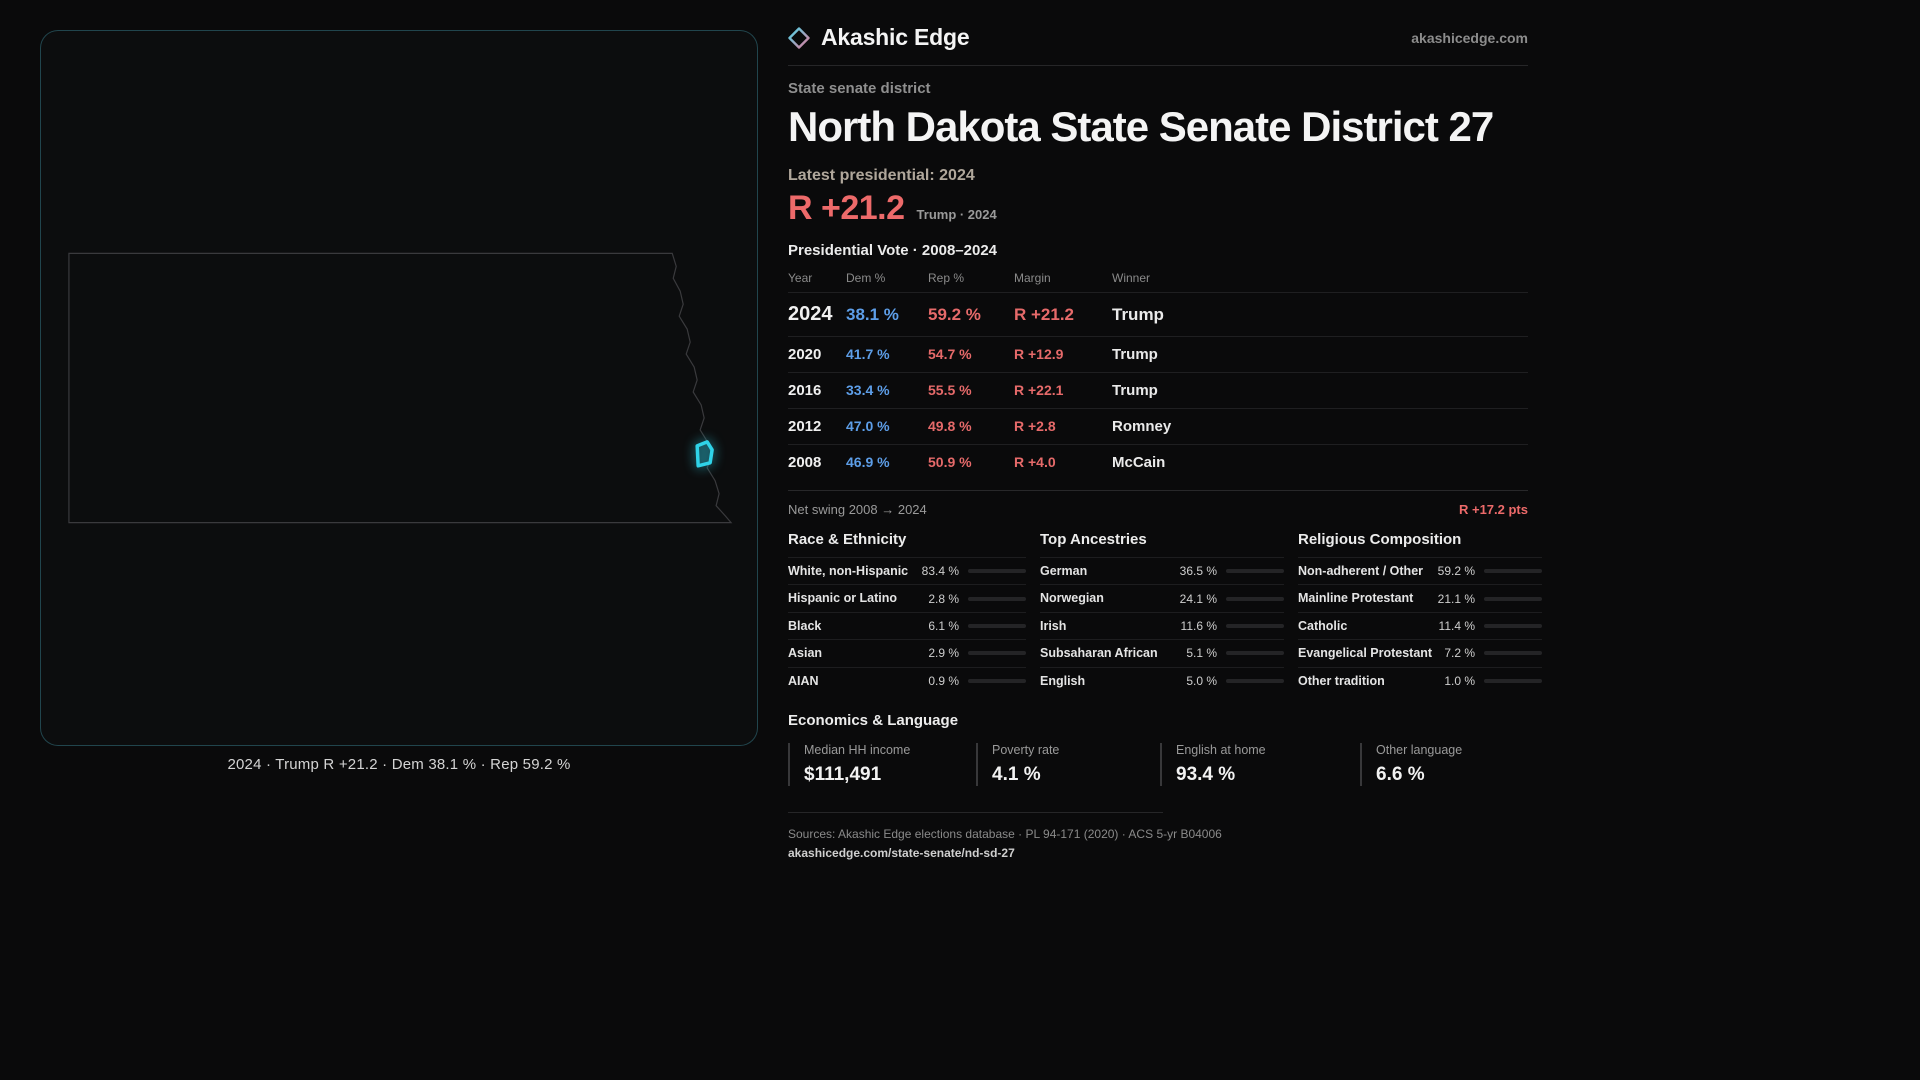 The image size is (1920, 1080). Describe the element at coordinates (1206, 774) in the screenshot. I see `stat-value: 93.4 %` at that location.